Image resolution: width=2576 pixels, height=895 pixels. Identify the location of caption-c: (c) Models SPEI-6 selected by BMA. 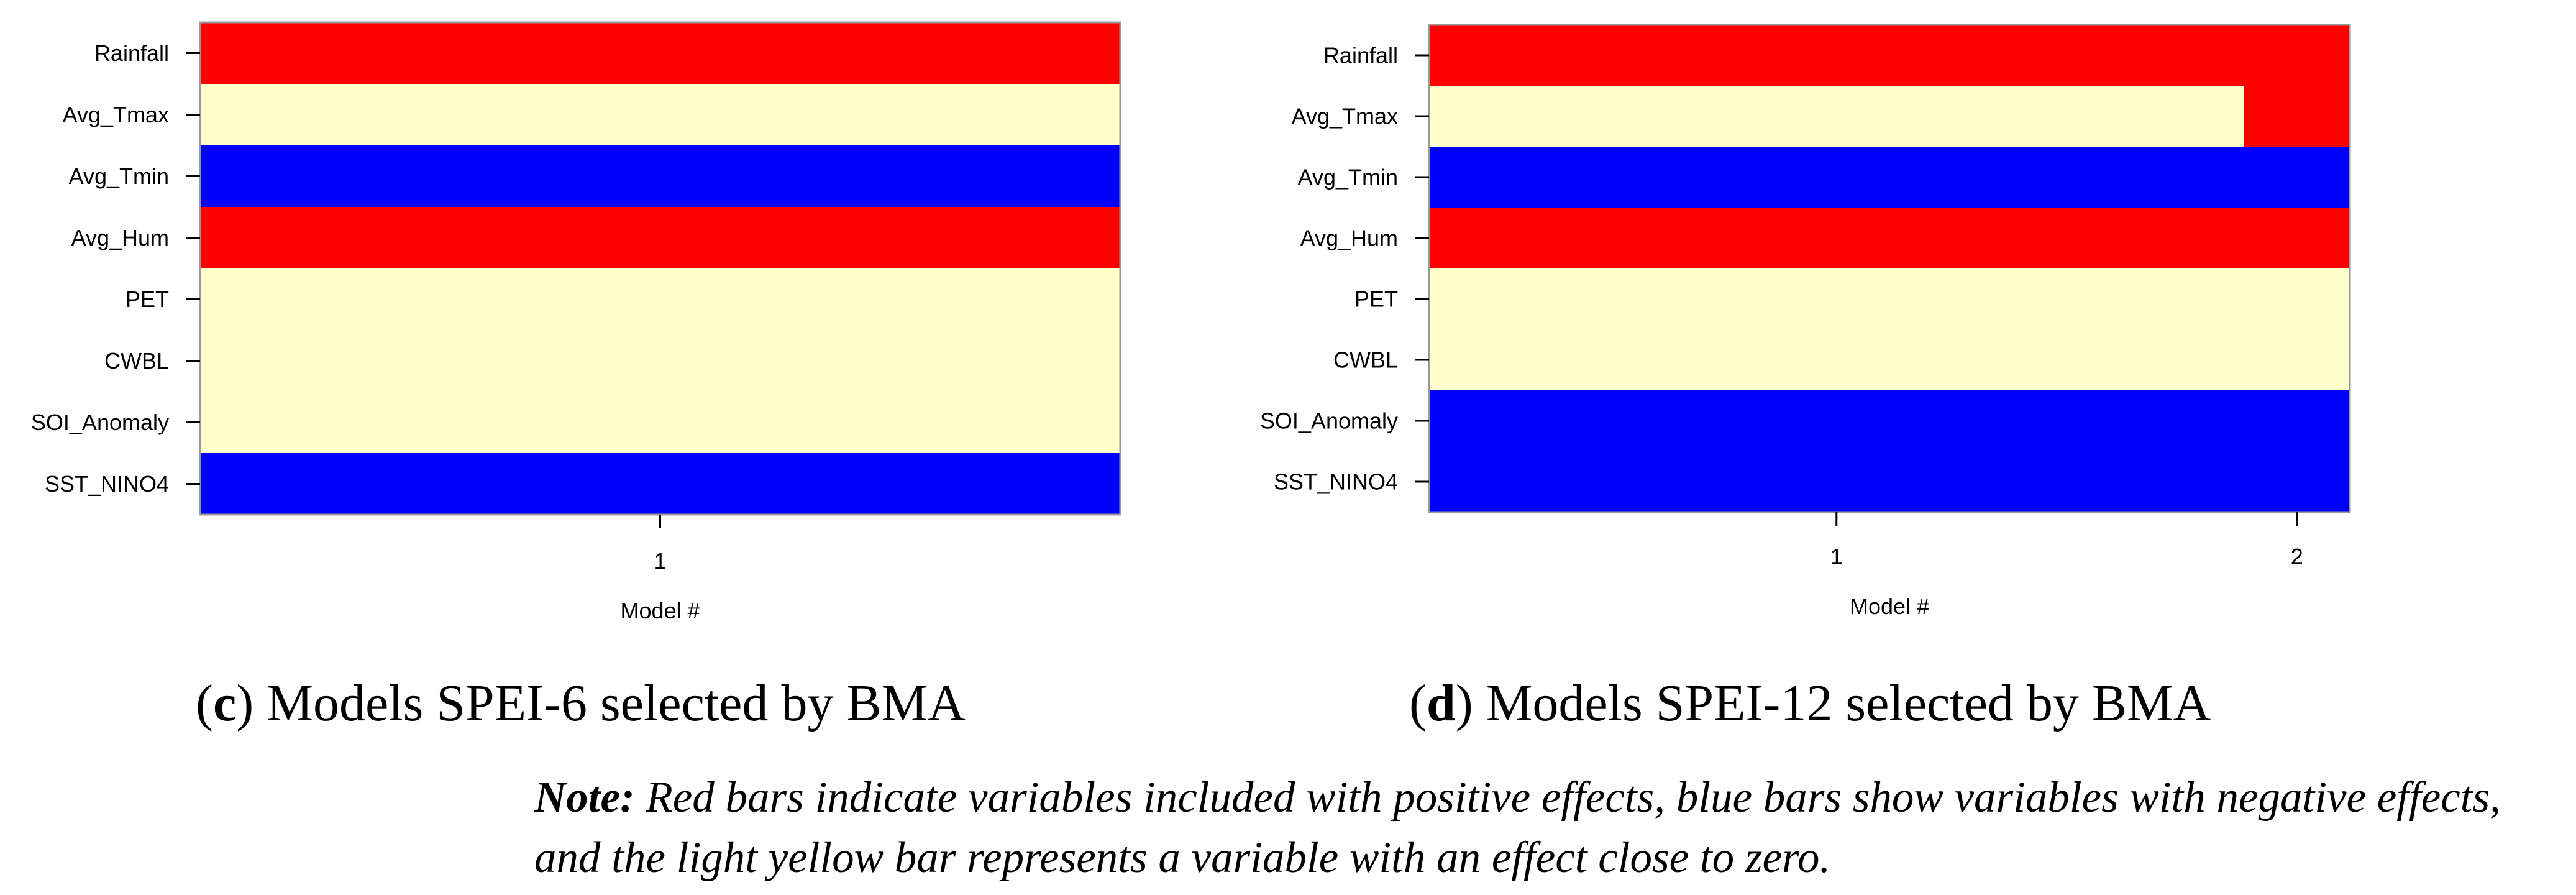
(581, 703).